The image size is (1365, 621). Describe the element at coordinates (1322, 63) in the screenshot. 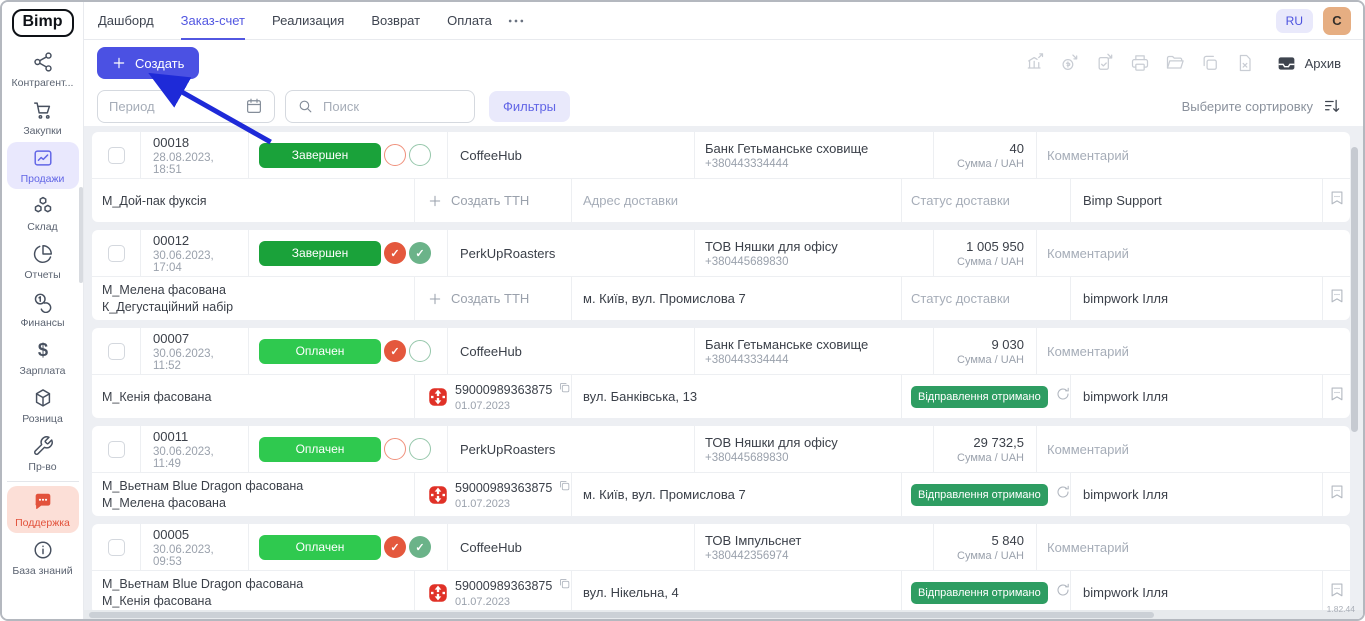

I see `archive-label: Архив` at that location.